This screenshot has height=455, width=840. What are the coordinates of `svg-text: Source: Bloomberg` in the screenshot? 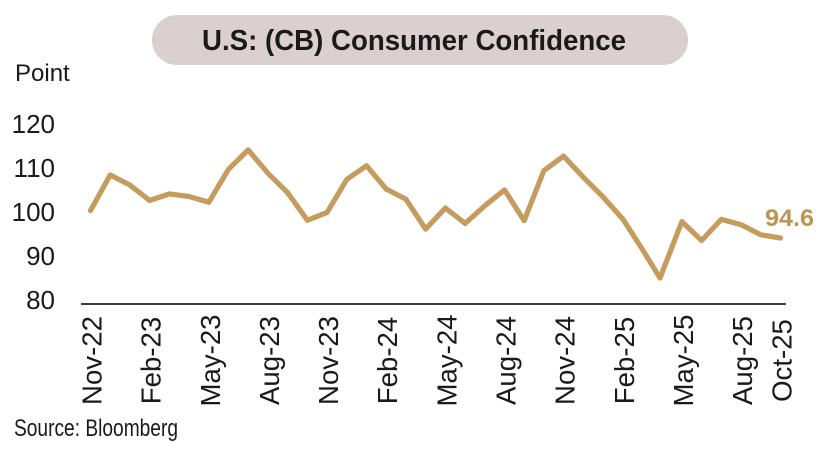 It's located at (96, 428).